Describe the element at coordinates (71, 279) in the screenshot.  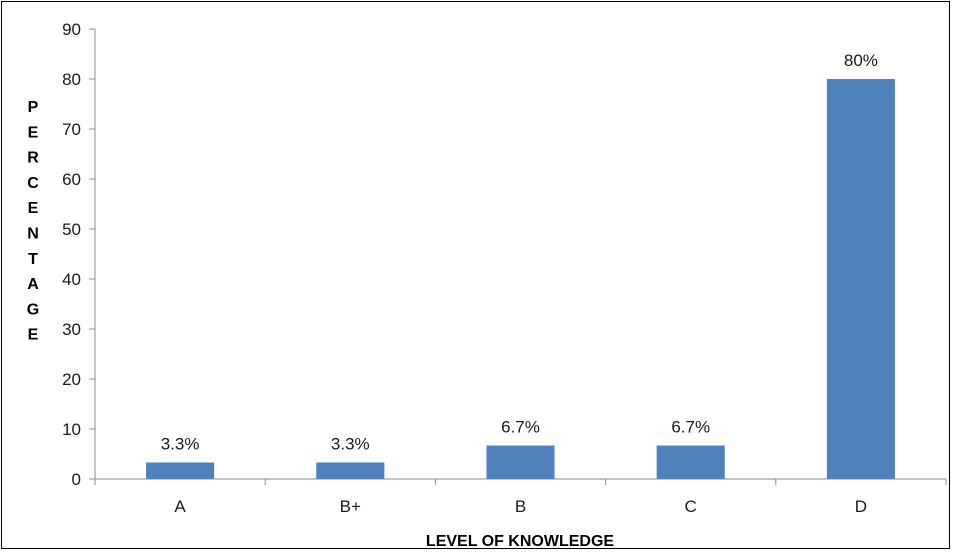
I see `y-tick-label: 40` at that location.